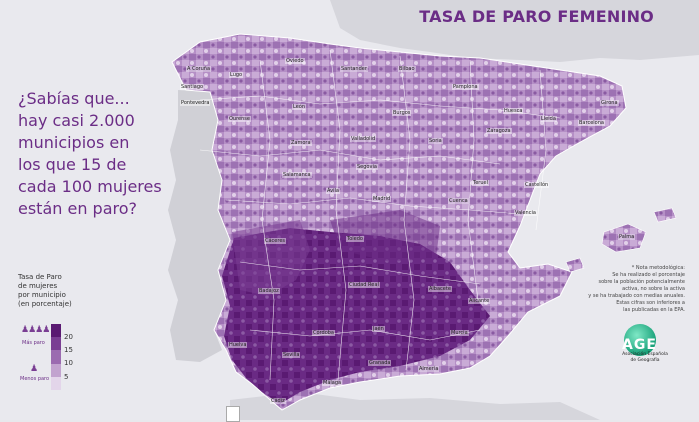 This screenshot has height=422, width=699. What do you see at coordinates (299, 107) in the screenshot?
I see `city-label: León` at bounding box center [299, 107].